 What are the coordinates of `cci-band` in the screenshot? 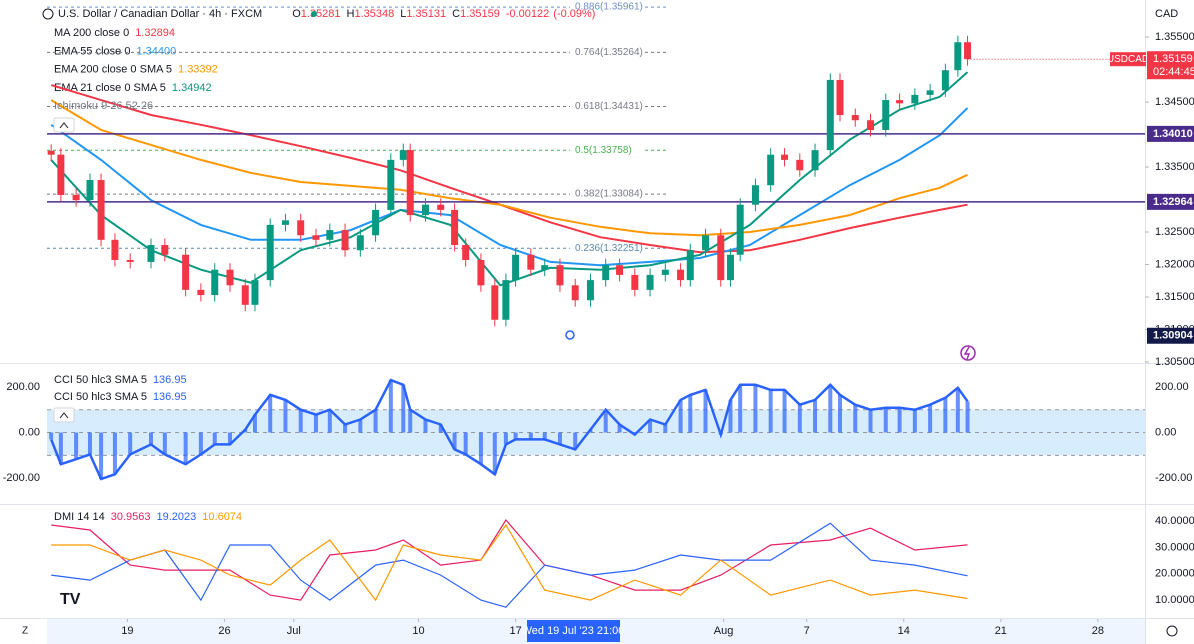 It's located at (596, 432).